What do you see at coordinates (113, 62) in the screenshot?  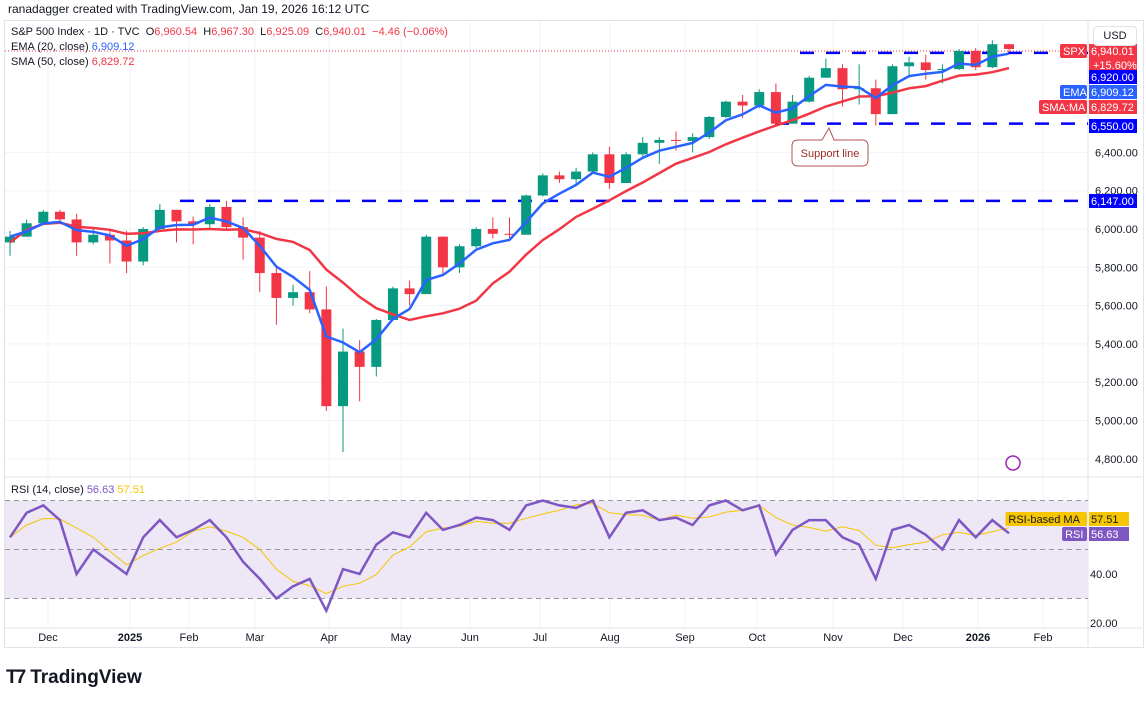 I see `sma-value: 6,829.72` at bounding box center [113, 62].